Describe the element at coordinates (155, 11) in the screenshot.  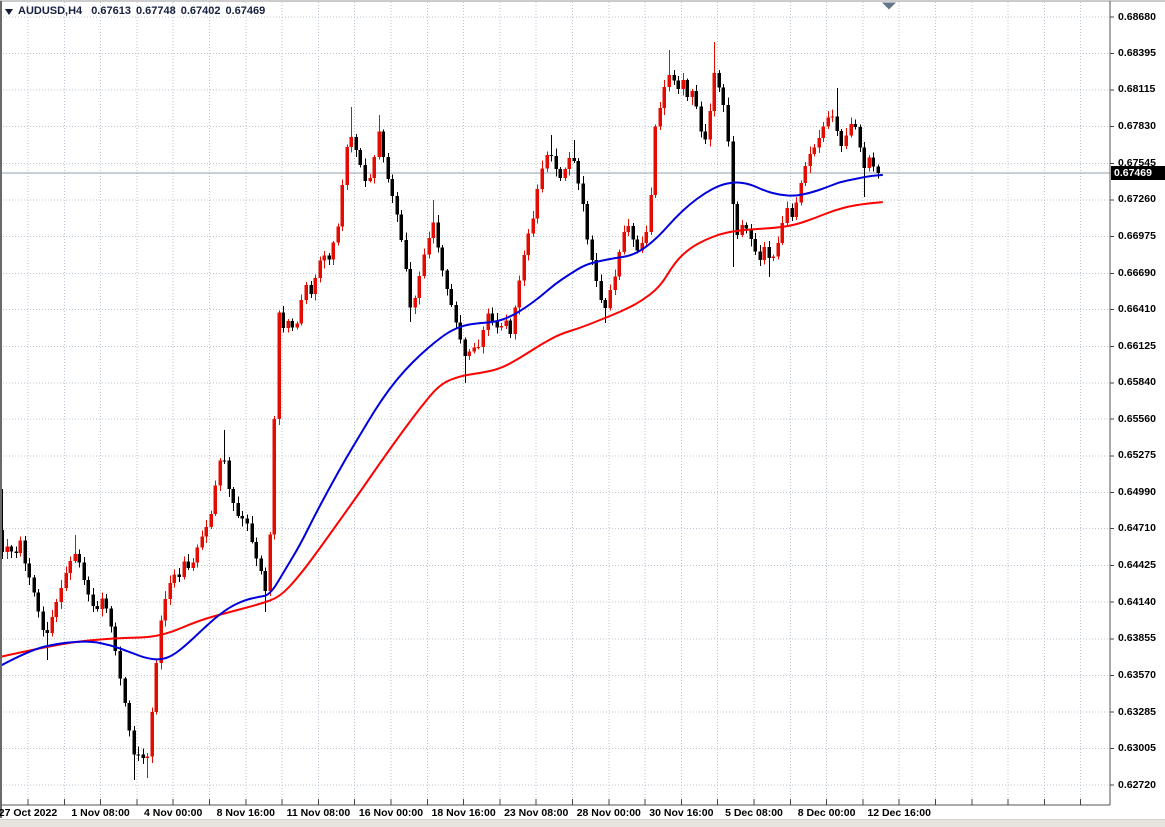
I see `ohlc-high-value: 0.67748` at that location.